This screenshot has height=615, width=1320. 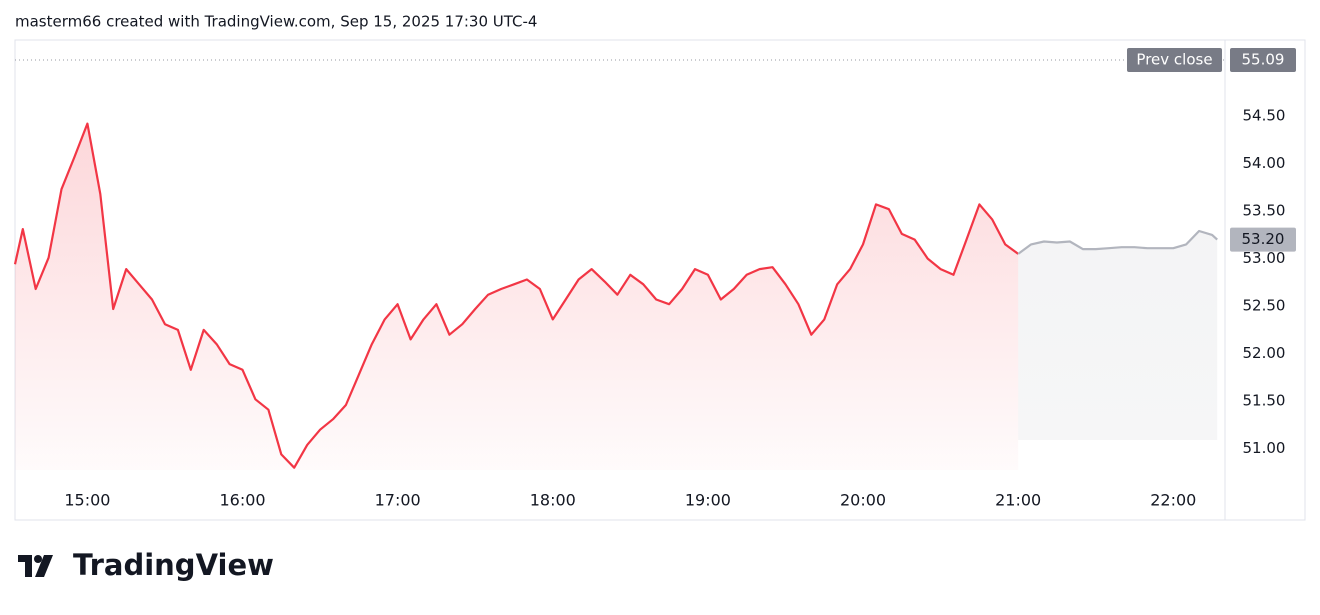 What do you see at coordinates (1264, 353) in the screenshot?
I see `y-tick-label: 52.00` at bounding box center [1264, 353].